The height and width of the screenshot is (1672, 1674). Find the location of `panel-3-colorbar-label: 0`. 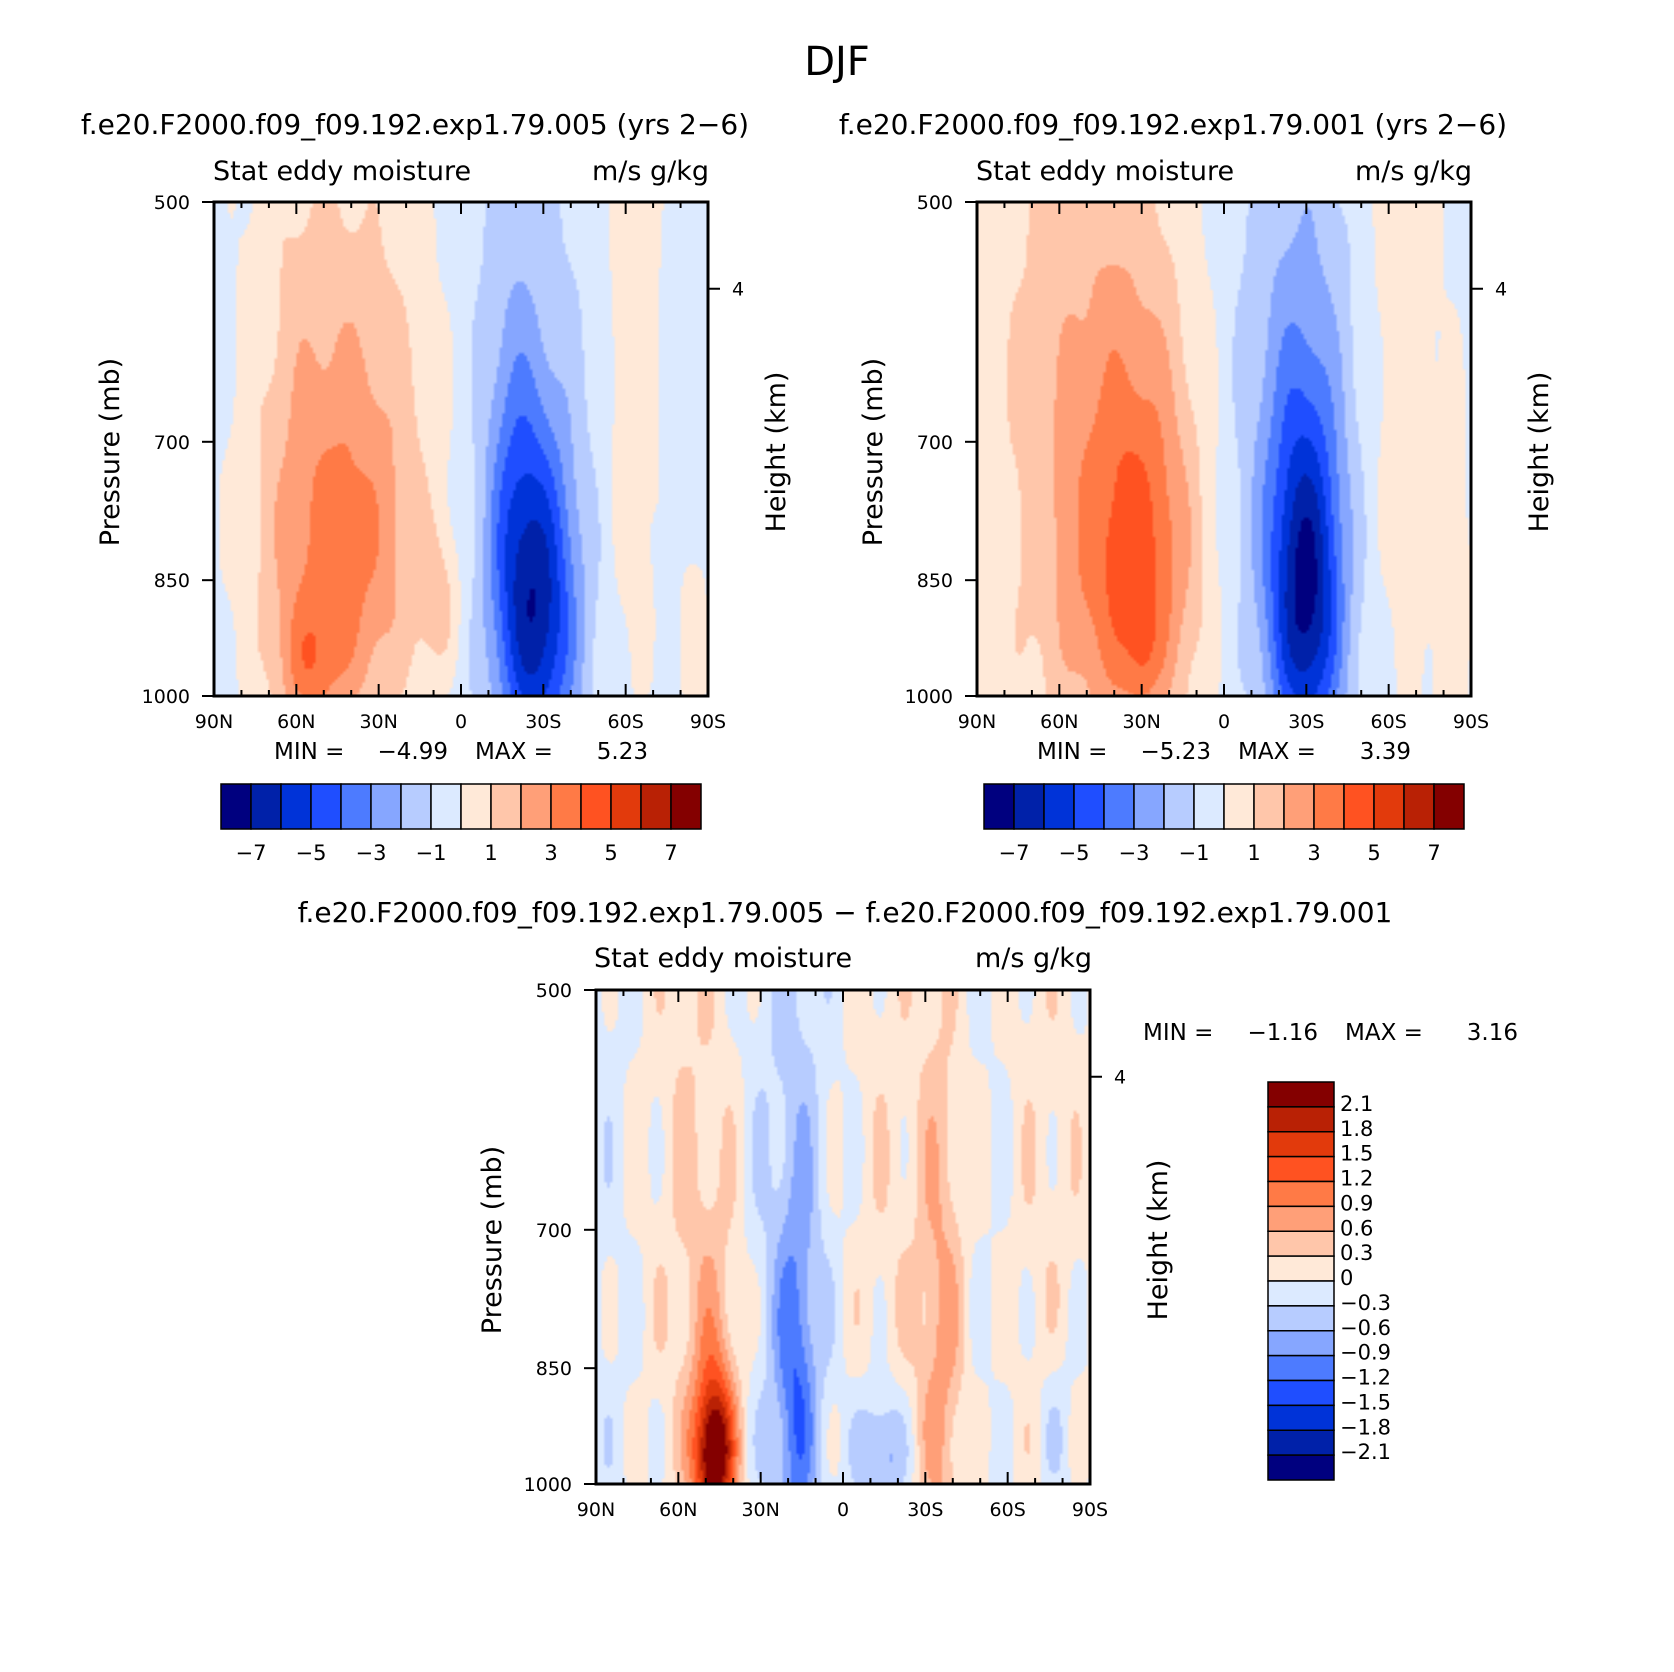

panel-3-colorbar-label: 0 is located at coordinates (1346, 1278).